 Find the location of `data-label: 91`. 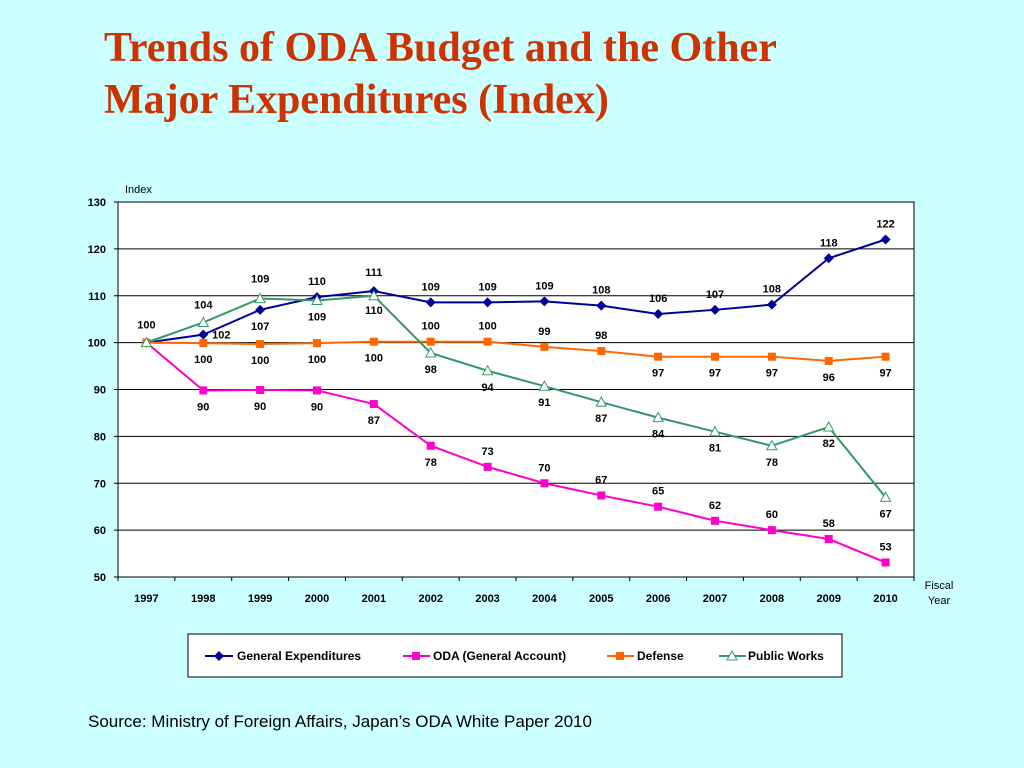

data-label: 91 is located at coordinates (544, 403).